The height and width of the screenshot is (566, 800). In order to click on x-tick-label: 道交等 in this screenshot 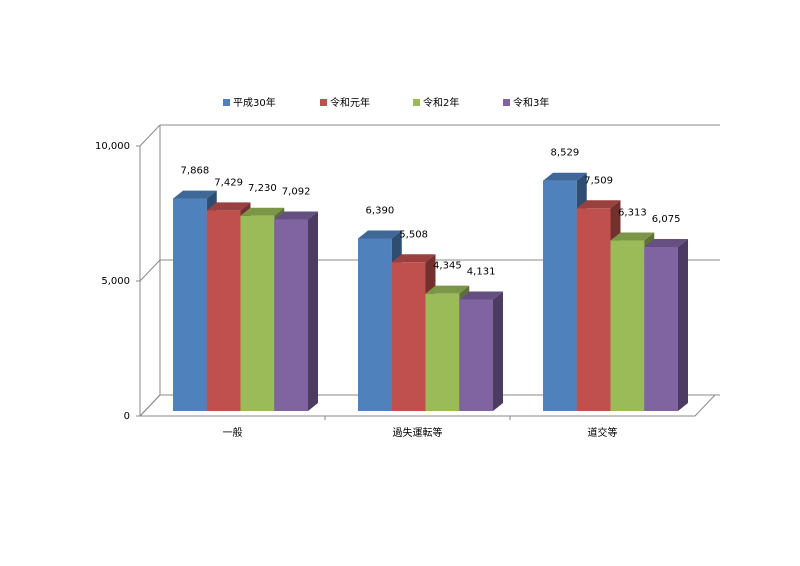, I will do `click(603, 432)`.